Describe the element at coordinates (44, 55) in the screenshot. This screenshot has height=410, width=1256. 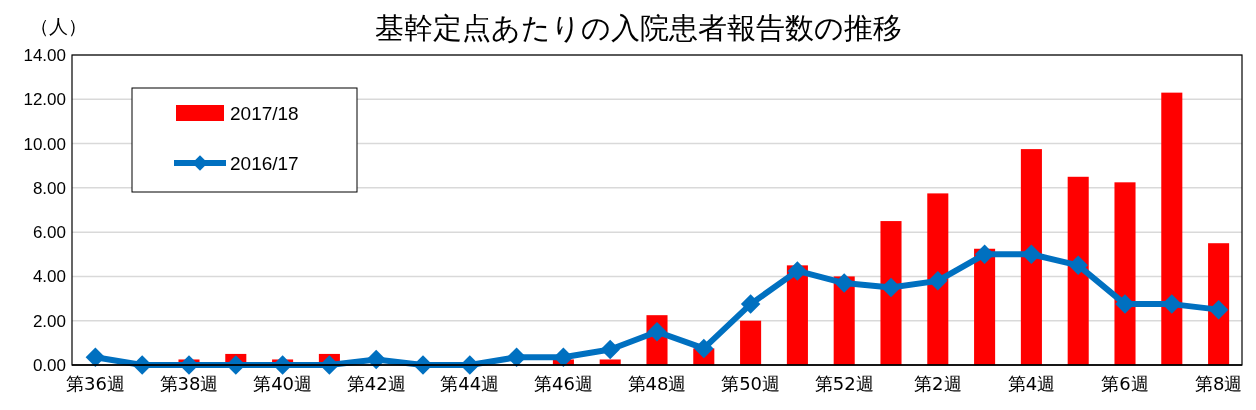
I see `y-tick-label: 14.00` at that location.